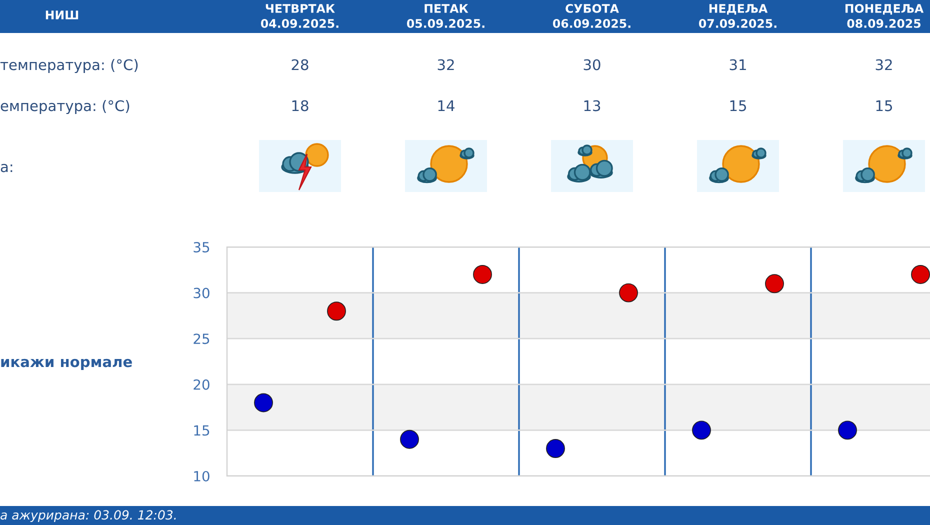 The height and width of the screenshot is (525, 930). I want to click on data-label: 30, so click(592, 64).